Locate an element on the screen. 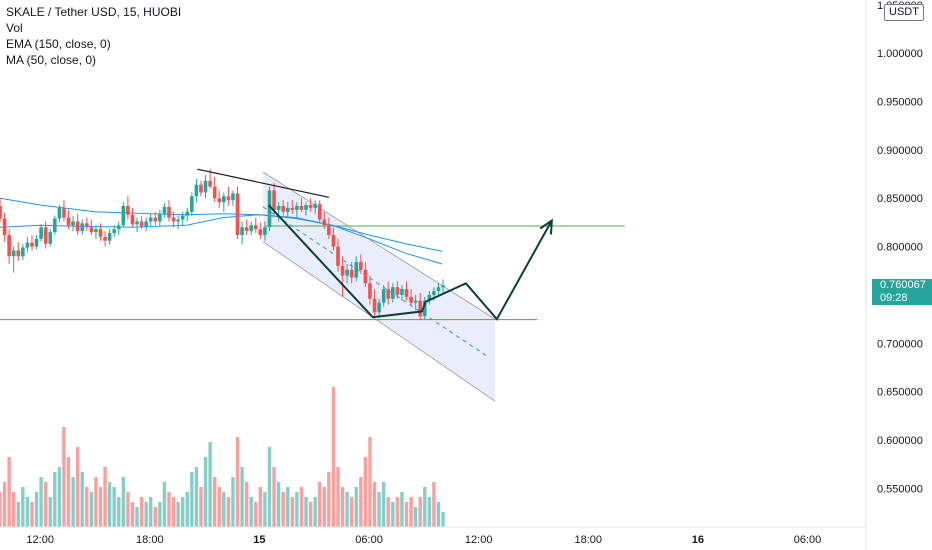  last-price-value: 0.760067 is located at coordinates (903, 285).